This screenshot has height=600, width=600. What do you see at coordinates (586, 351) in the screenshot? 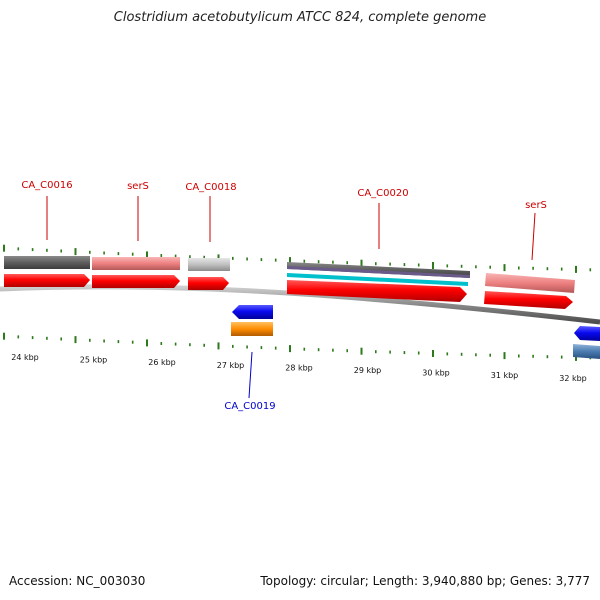
I see `feature-steel-right` at bounding box center [586, 351].